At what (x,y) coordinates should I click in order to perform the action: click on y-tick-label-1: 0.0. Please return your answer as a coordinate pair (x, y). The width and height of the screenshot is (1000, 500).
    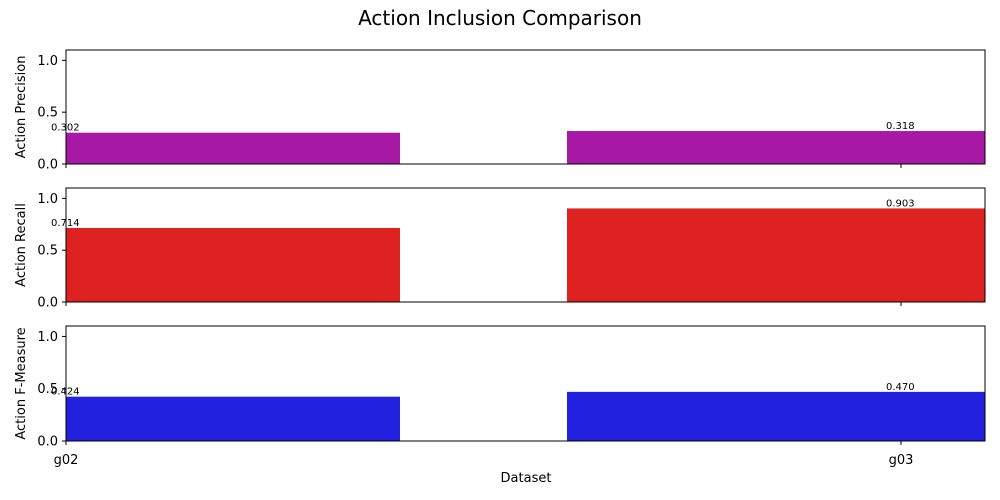
    Looking at the image, I should click on (47, 165).